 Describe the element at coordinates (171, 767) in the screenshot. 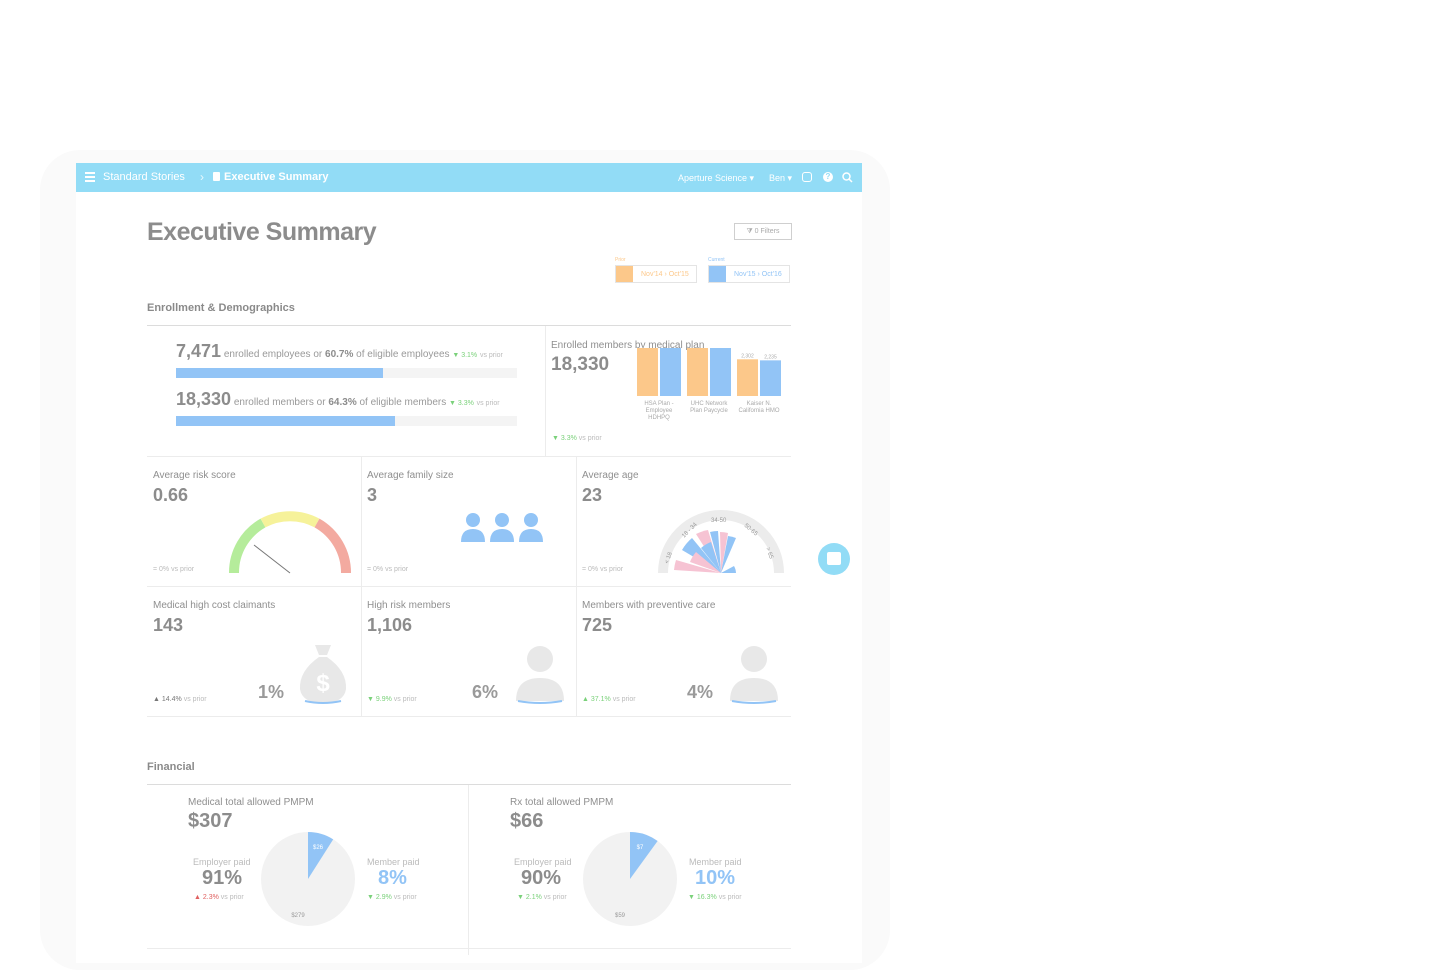

I see `financial-heading: Financial` at that location.